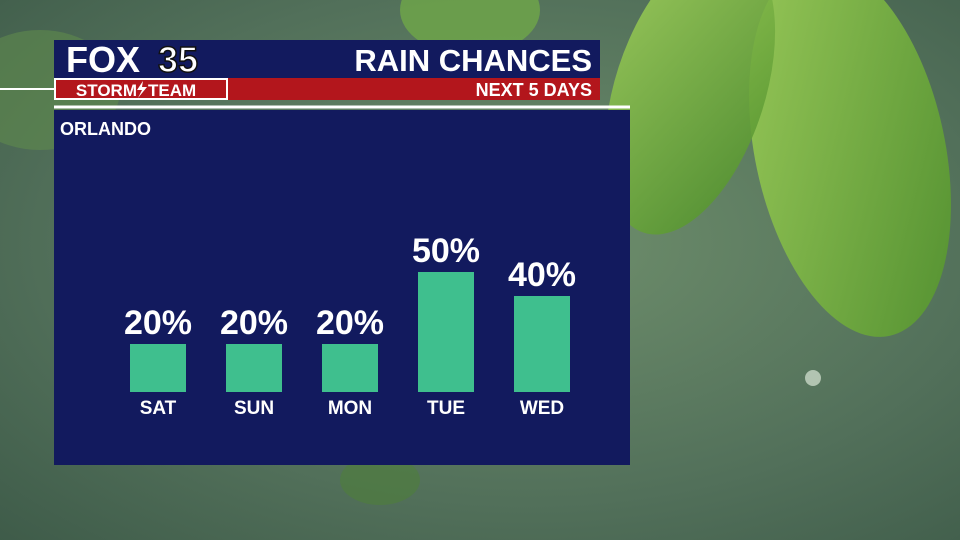  Describe the element at coordinates (327, 59) in the screenshot. I see `header-bar` at that location.